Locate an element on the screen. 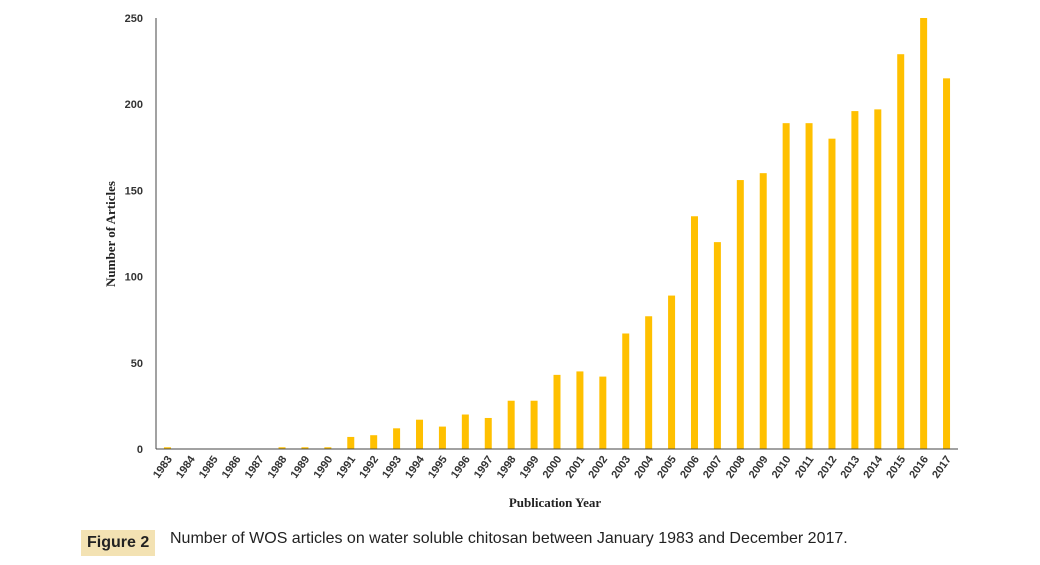  x-tick-label: 2001 is located at coordinates (575, 467).